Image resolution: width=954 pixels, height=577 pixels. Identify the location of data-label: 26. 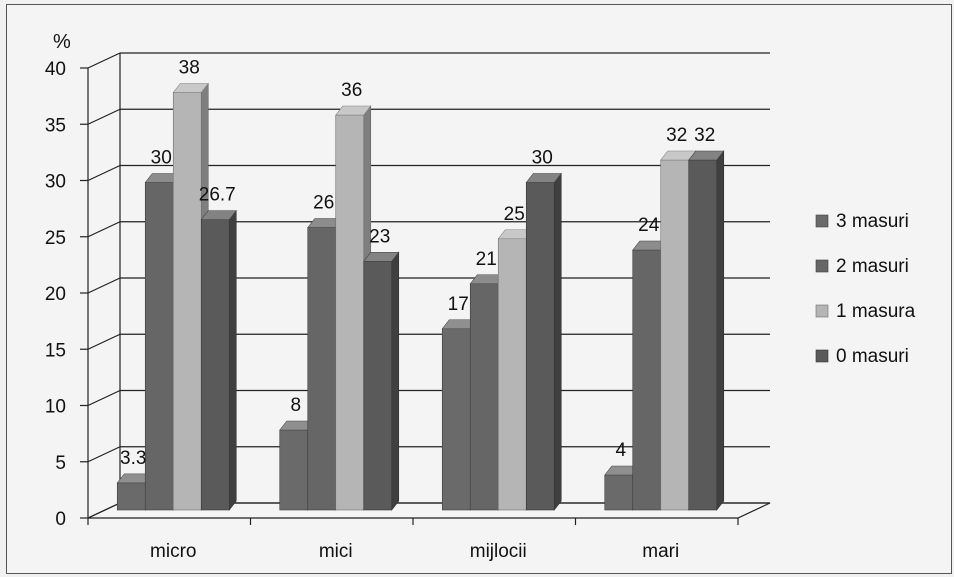
(323, 203).